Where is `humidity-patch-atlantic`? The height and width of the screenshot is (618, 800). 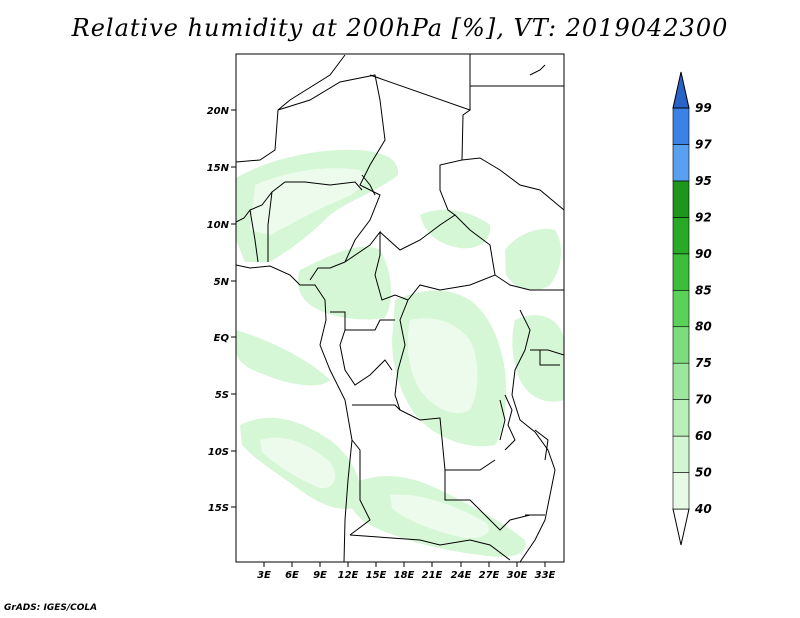 humidity-patch-atlantic is located at coordinates (283, 358).